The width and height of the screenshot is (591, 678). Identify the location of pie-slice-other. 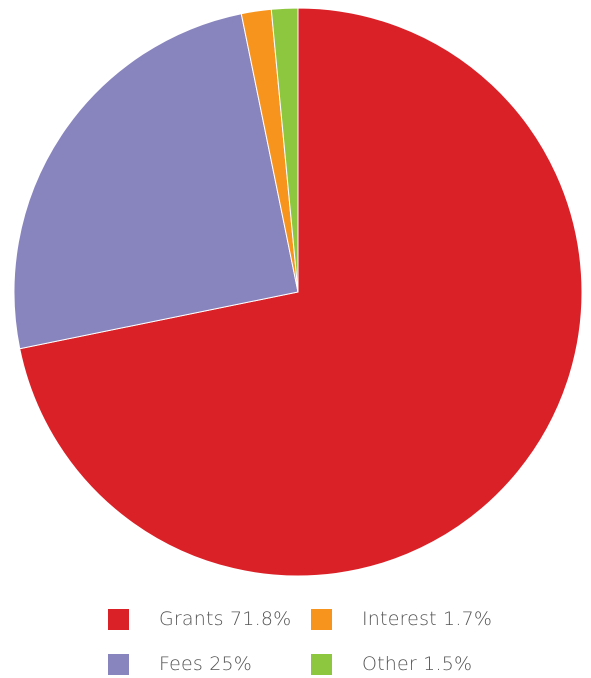
(284, 150).